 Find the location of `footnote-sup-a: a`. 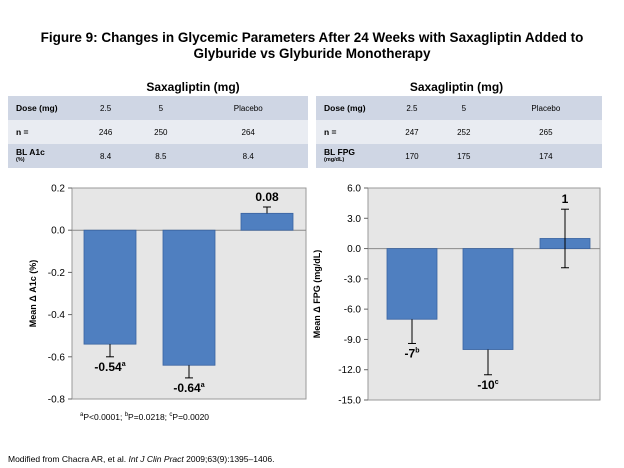

footnote-sup-a: a is located at coordinates (82, 415).